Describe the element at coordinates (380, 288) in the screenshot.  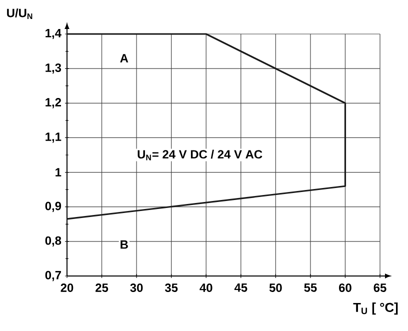
I see `x-tick-label: 65` at that location.